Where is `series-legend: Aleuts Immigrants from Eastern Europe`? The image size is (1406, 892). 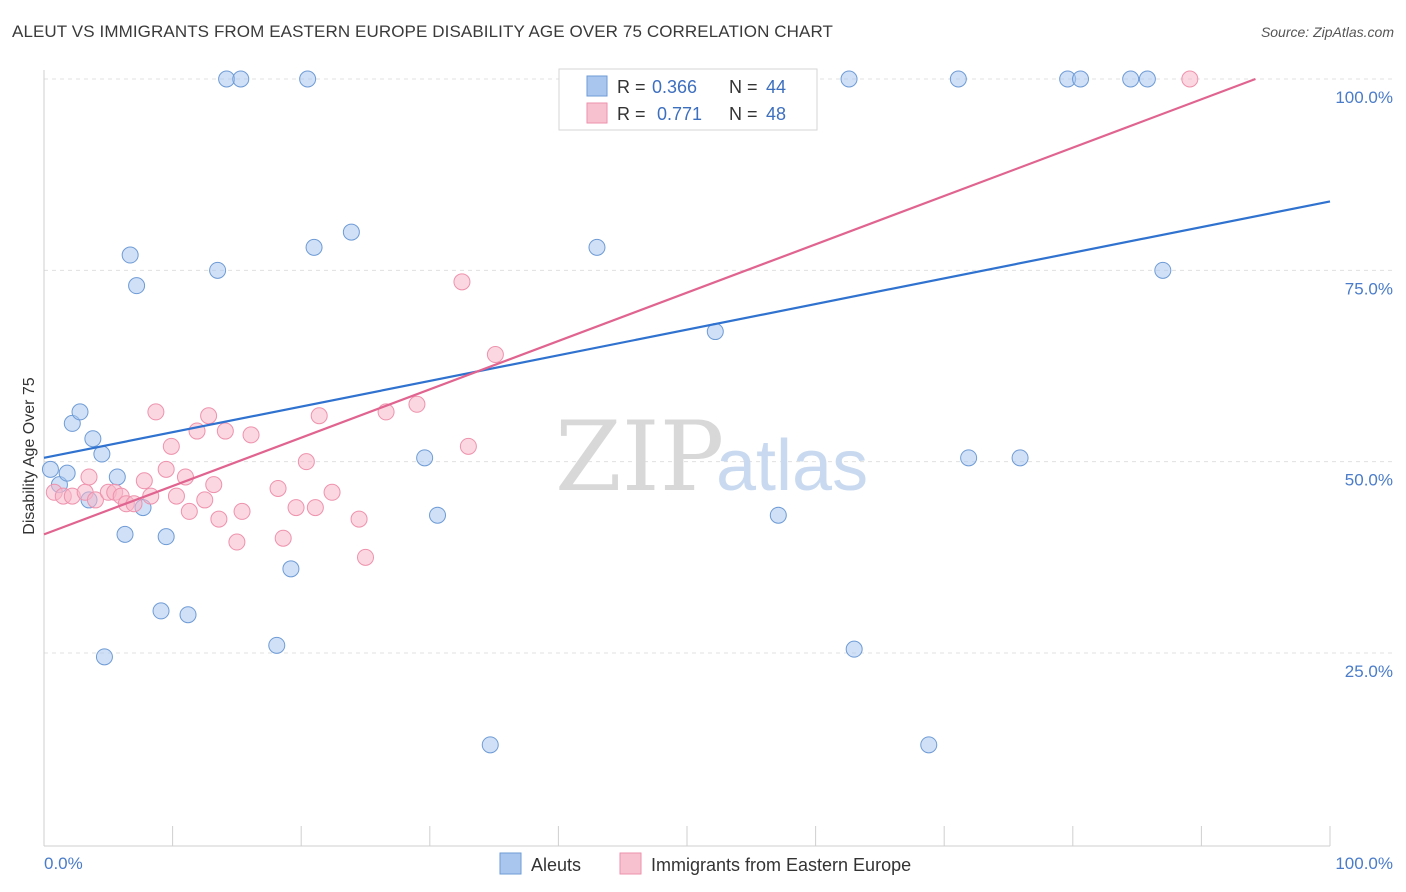 series-legend: Aleuts Immigrants from Eastern Europe is located at coordinates (705, 863).